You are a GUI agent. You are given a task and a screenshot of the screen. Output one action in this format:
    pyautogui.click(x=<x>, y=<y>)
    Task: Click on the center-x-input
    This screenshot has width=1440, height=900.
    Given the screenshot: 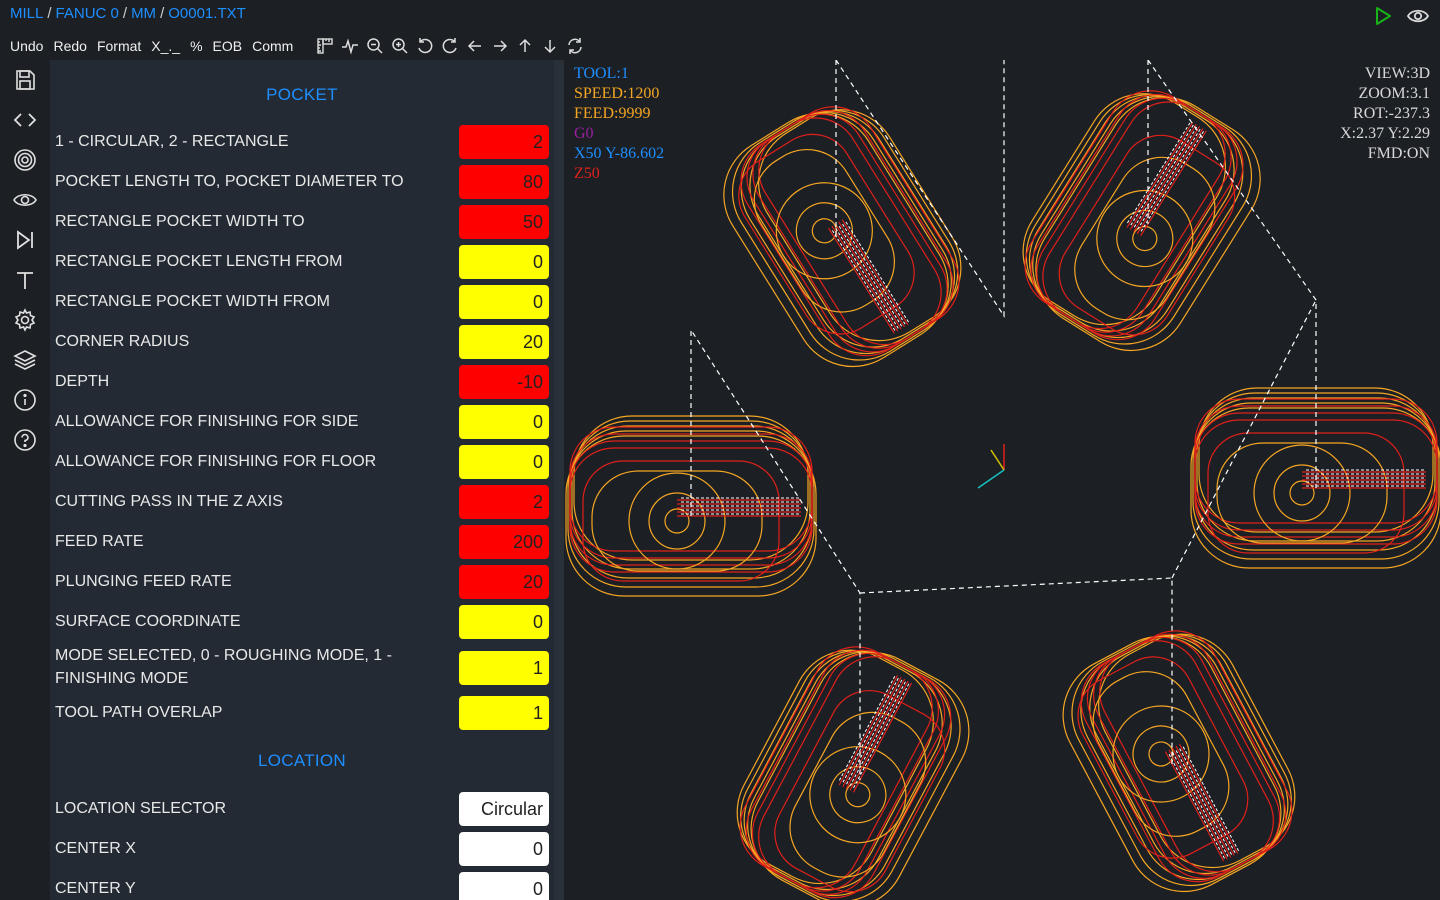 What is the action you would take?
    pyautogui.click(x=504, y=849)
    